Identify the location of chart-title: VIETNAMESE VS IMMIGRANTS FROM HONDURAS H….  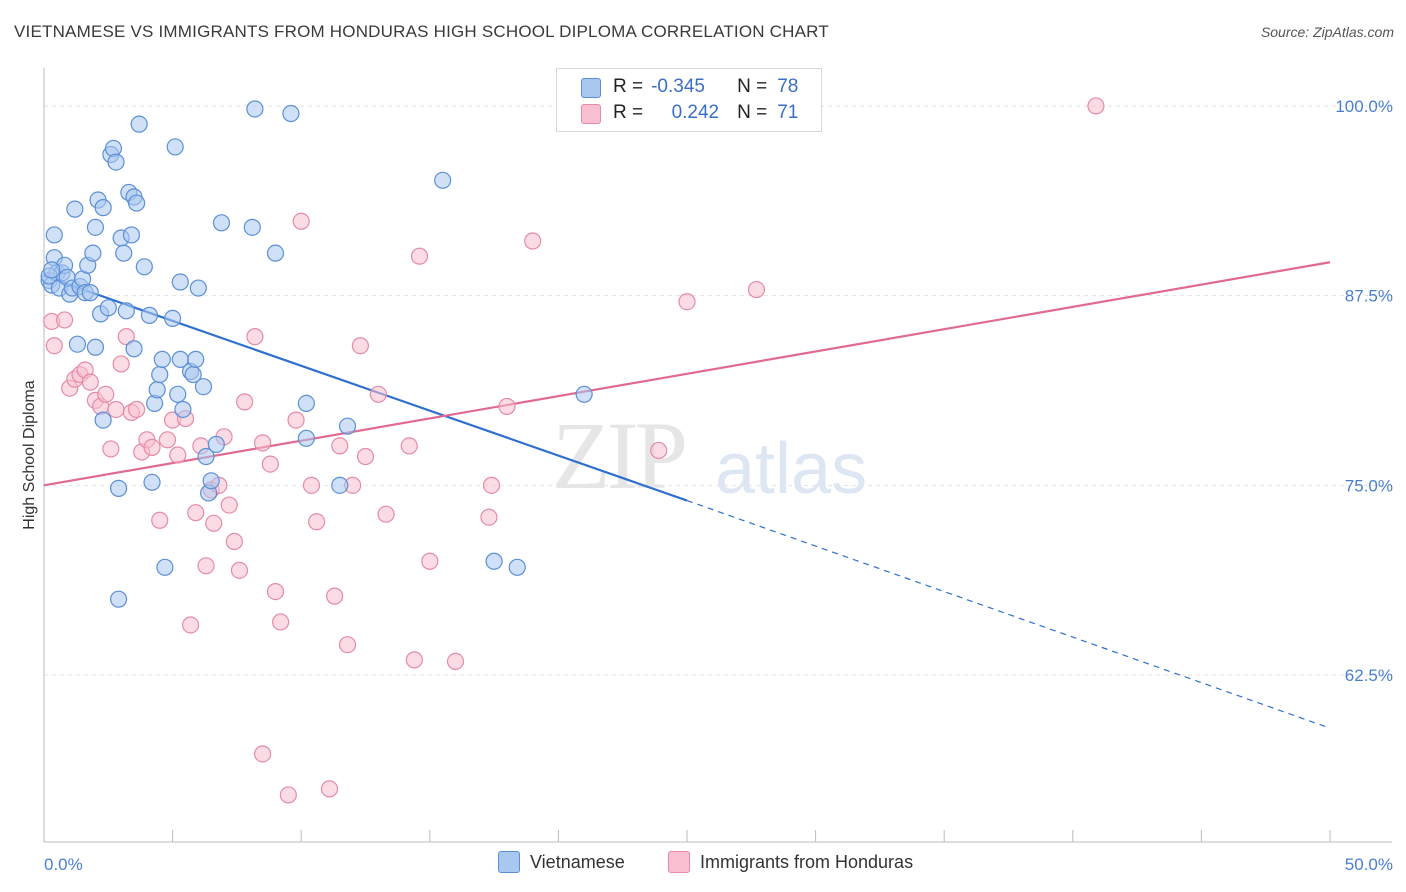
(421, 31).